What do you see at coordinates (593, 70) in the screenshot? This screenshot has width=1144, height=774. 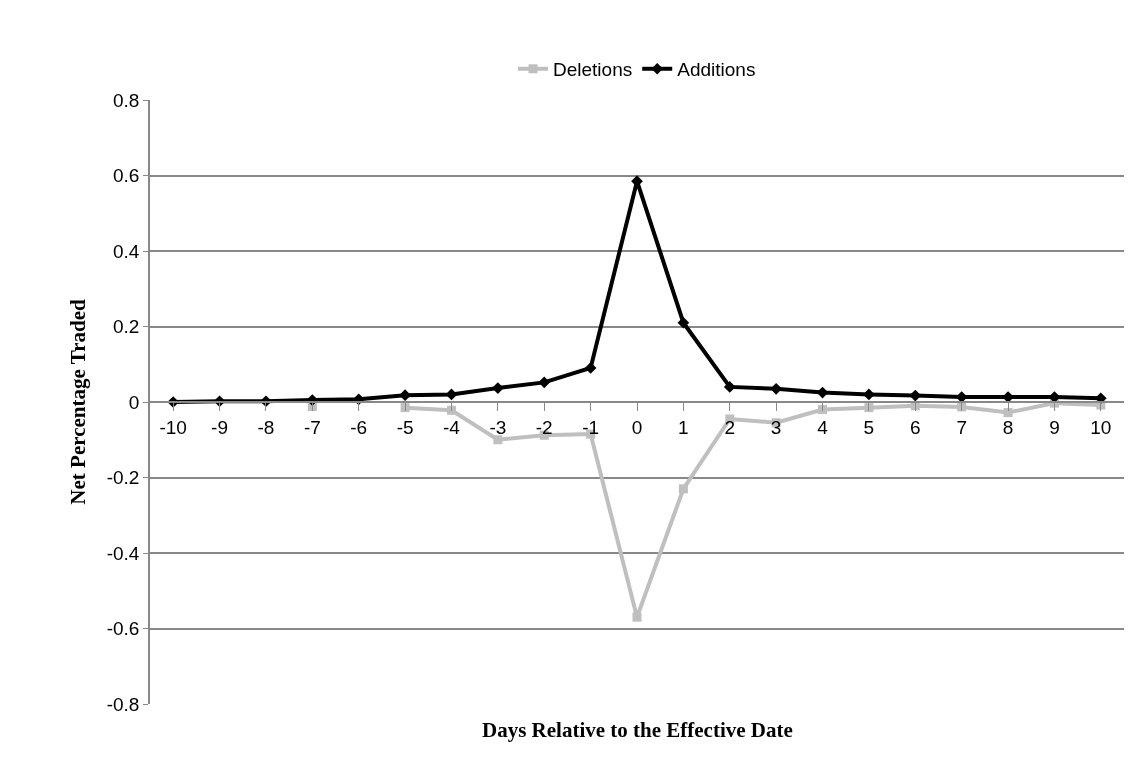 I see `legend-label: Deletions` at bounding box center [593, 70].